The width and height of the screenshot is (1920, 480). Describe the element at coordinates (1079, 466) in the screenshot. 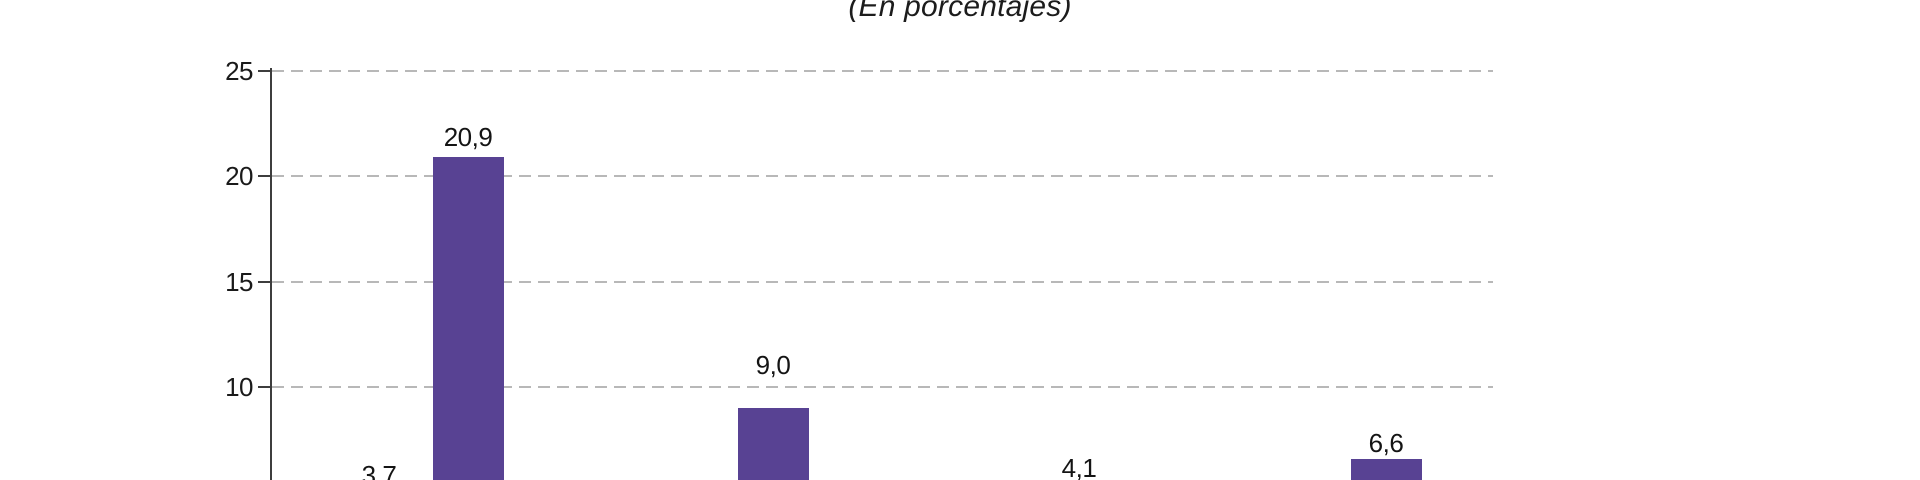

I see `bar-value-label: 4,1` at that location.